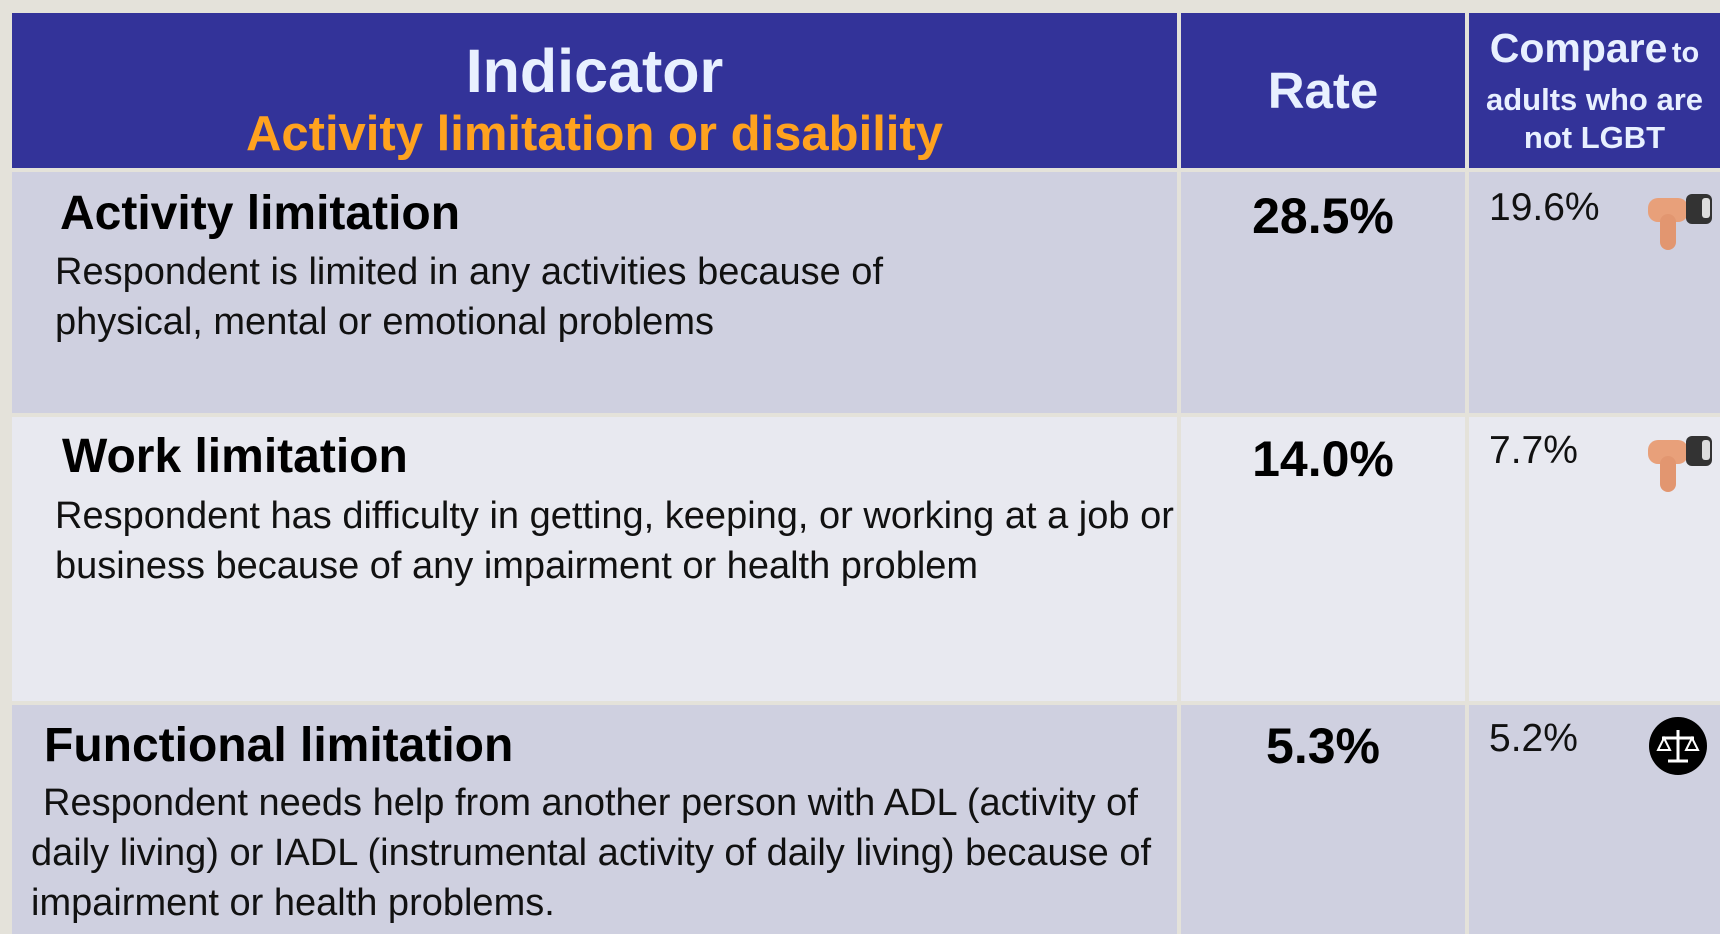 This screenshot has height=934, width=1720. What do you see at coordinates (1323, 459) in the screenshot?
I see `rate: 14.0%` at bounding box center [1323, 459].